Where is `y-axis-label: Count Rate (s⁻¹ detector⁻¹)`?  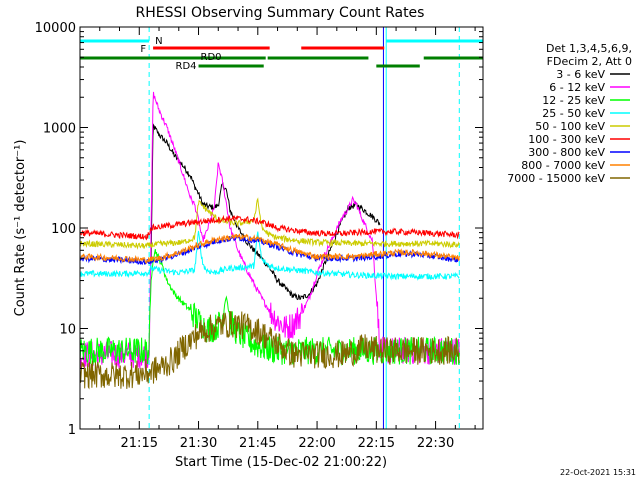 y-axis-label: Count Rate (s⁻¹ detector⁻¹) is located at coordinates (20, 228).